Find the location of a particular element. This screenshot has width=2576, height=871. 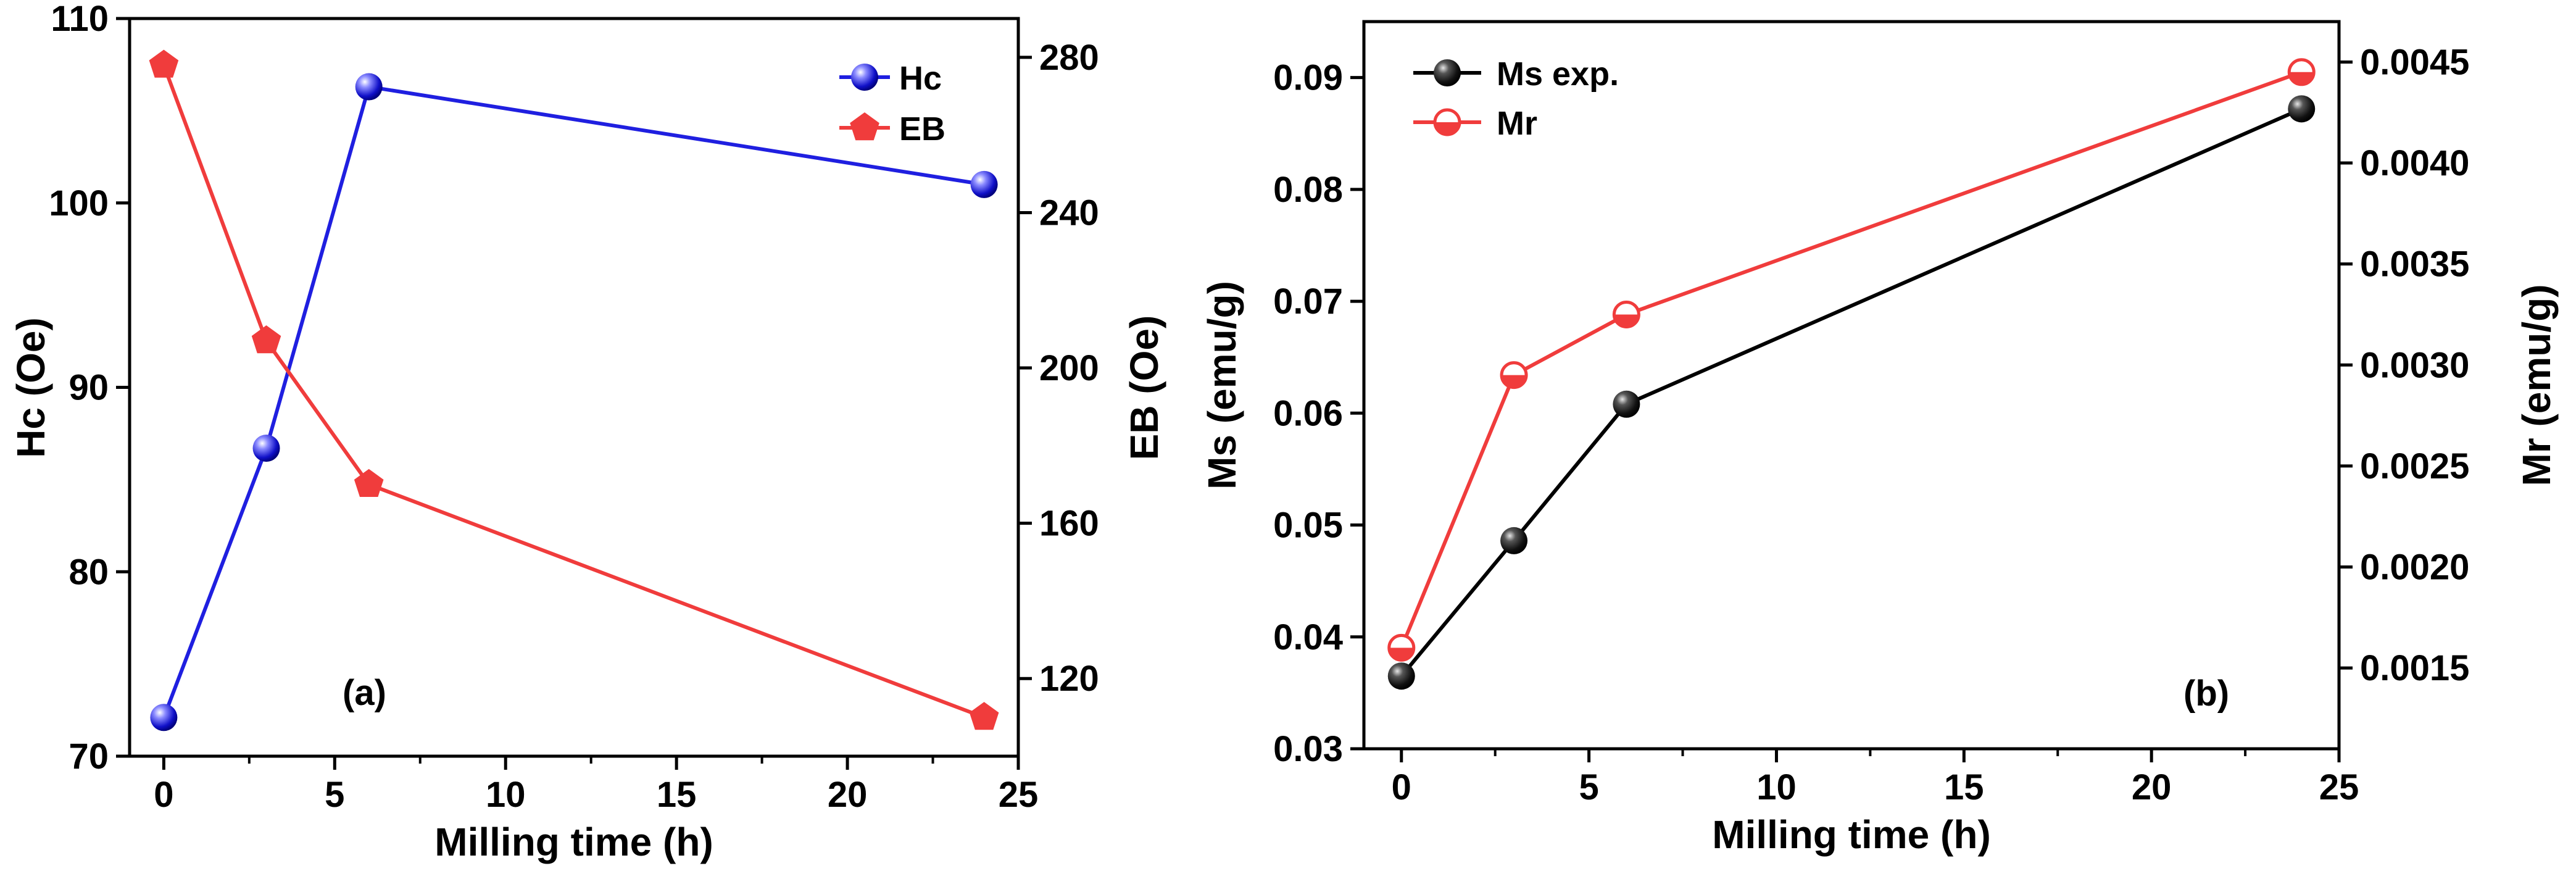

legend-ms-marker is located at coordinates (1447, 72).